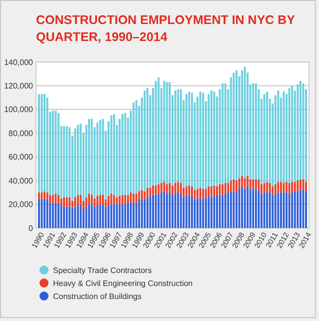 The width and height of the screenshot is (319, 321). I want to click on legend-label: Specialty Trade Contractors, so click(102, 270).